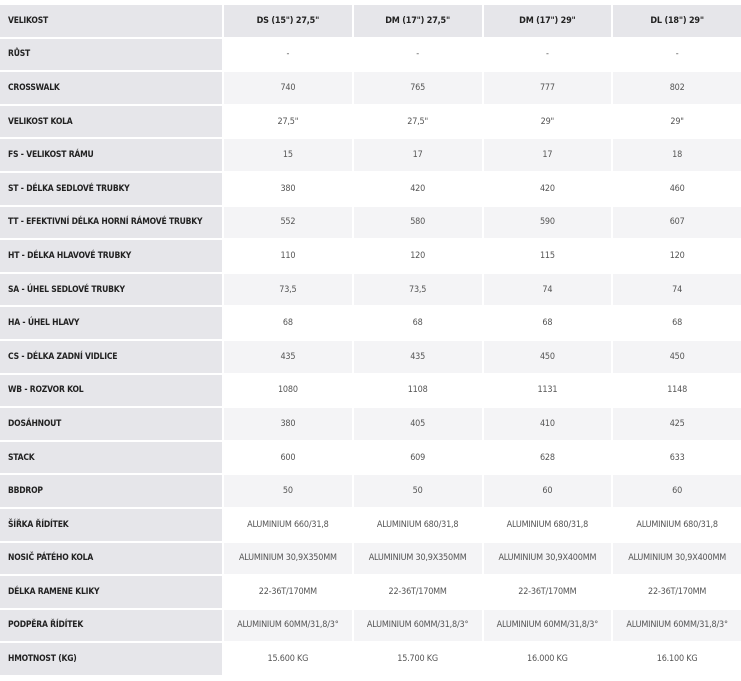 The height and width of the screenshot is (681, 741). What do you see at coordinates (111, 121) in the screenshot?
I see `row-label: VELIKOST KOLA` at bounding box center [111, 121].